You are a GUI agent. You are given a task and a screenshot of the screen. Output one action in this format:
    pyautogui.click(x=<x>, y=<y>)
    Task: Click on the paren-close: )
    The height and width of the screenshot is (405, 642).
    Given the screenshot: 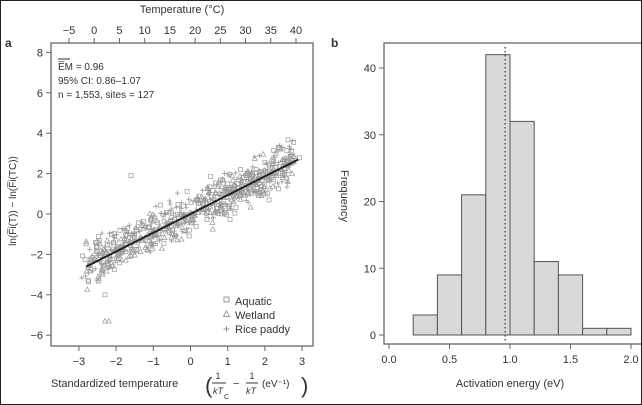 What is the action you would take?
    pyautogui.click(x=304, y=385)
    